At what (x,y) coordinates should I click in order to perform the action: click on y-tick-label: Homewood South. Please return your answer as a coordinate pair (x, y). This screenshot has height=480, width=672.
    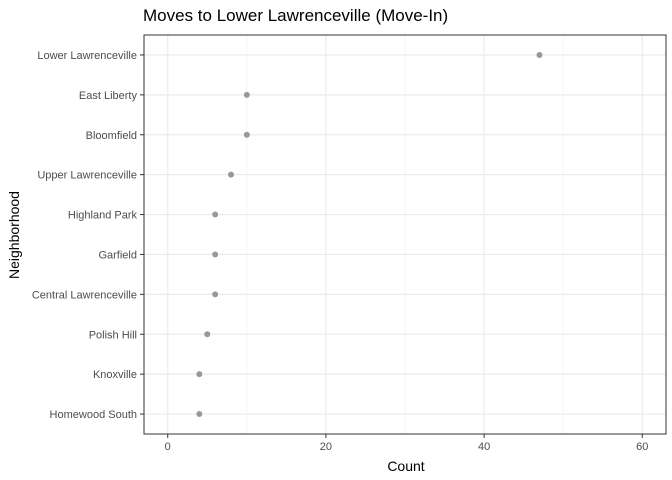
    Looking at the image, I should click on (93, 415).